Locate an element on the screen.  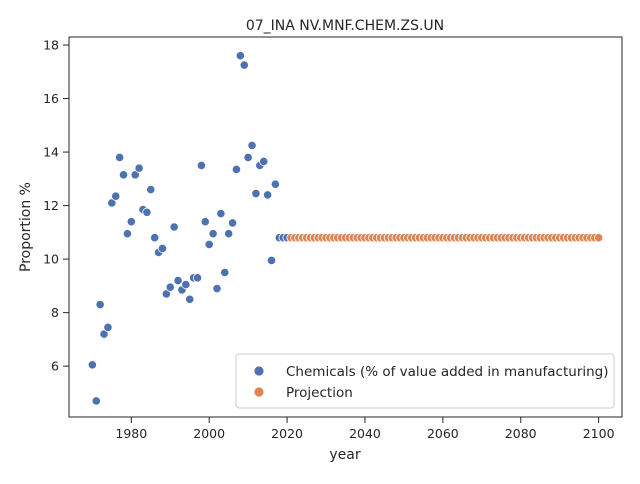
legend-marker-chemicals is located at coordinates (259, 371).